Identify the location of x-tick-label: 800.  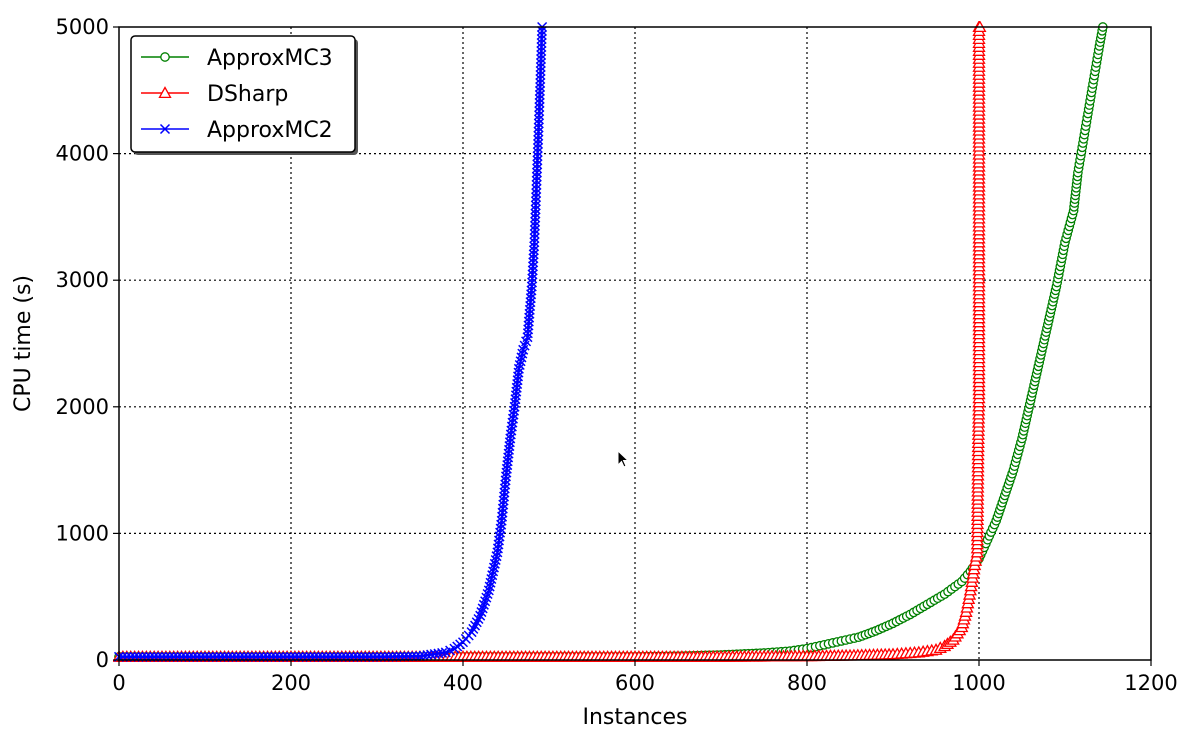
(807, 683).